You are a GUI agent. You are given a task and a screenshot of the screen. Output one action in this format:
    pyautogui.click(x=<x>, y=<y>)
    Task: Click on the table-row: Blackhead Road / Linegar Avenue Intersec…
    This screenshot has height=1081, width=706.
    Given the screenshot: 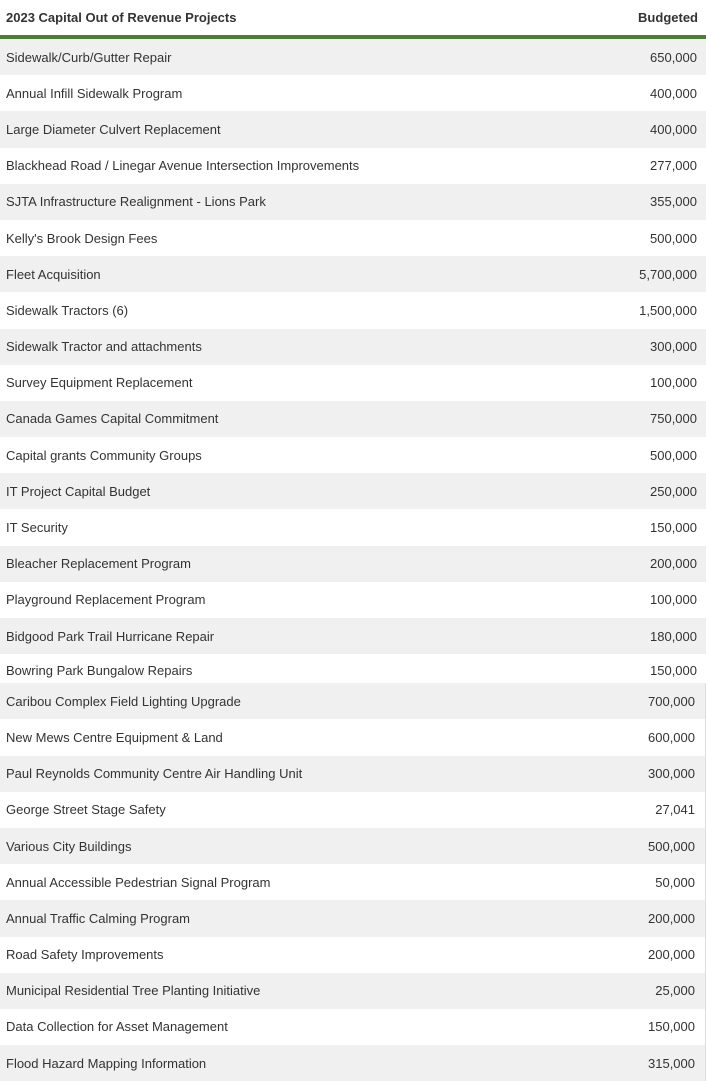 What is the action you would take?
    pyautogui.click(x=353, y=166)
    